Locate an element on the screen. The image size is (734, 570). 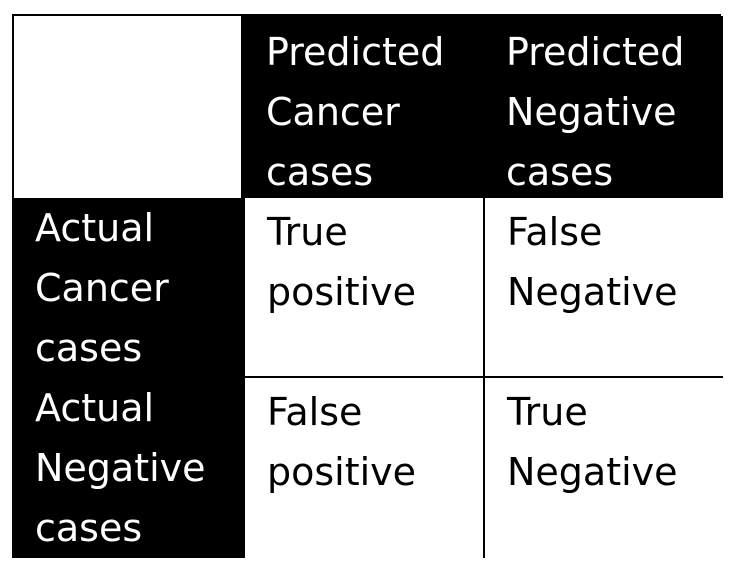
cell-false-positive: False positive is located at coordinates (363, 468).